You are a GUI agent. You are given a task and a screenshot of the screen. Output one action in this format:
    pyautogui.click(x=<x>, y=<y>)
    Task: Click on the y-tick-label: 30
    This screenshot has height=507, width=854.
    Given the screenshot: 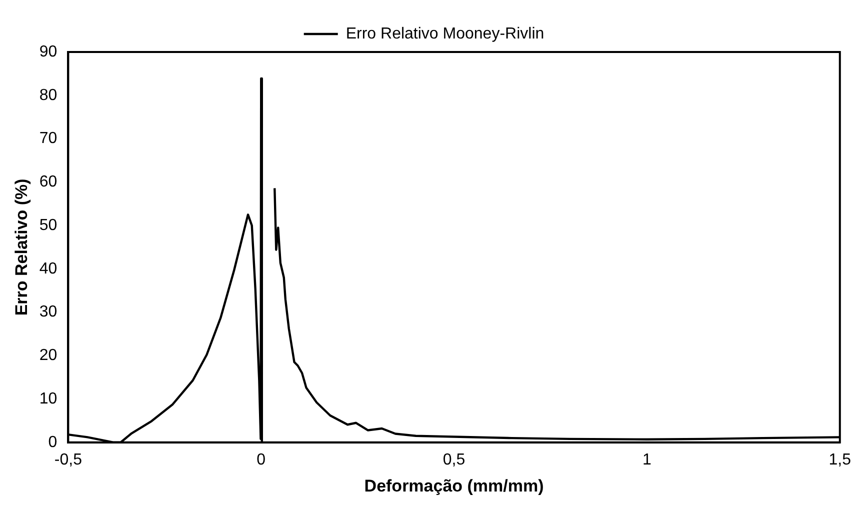 What is the action you would take?
    pyautogui.click(x=48, y=312)
    